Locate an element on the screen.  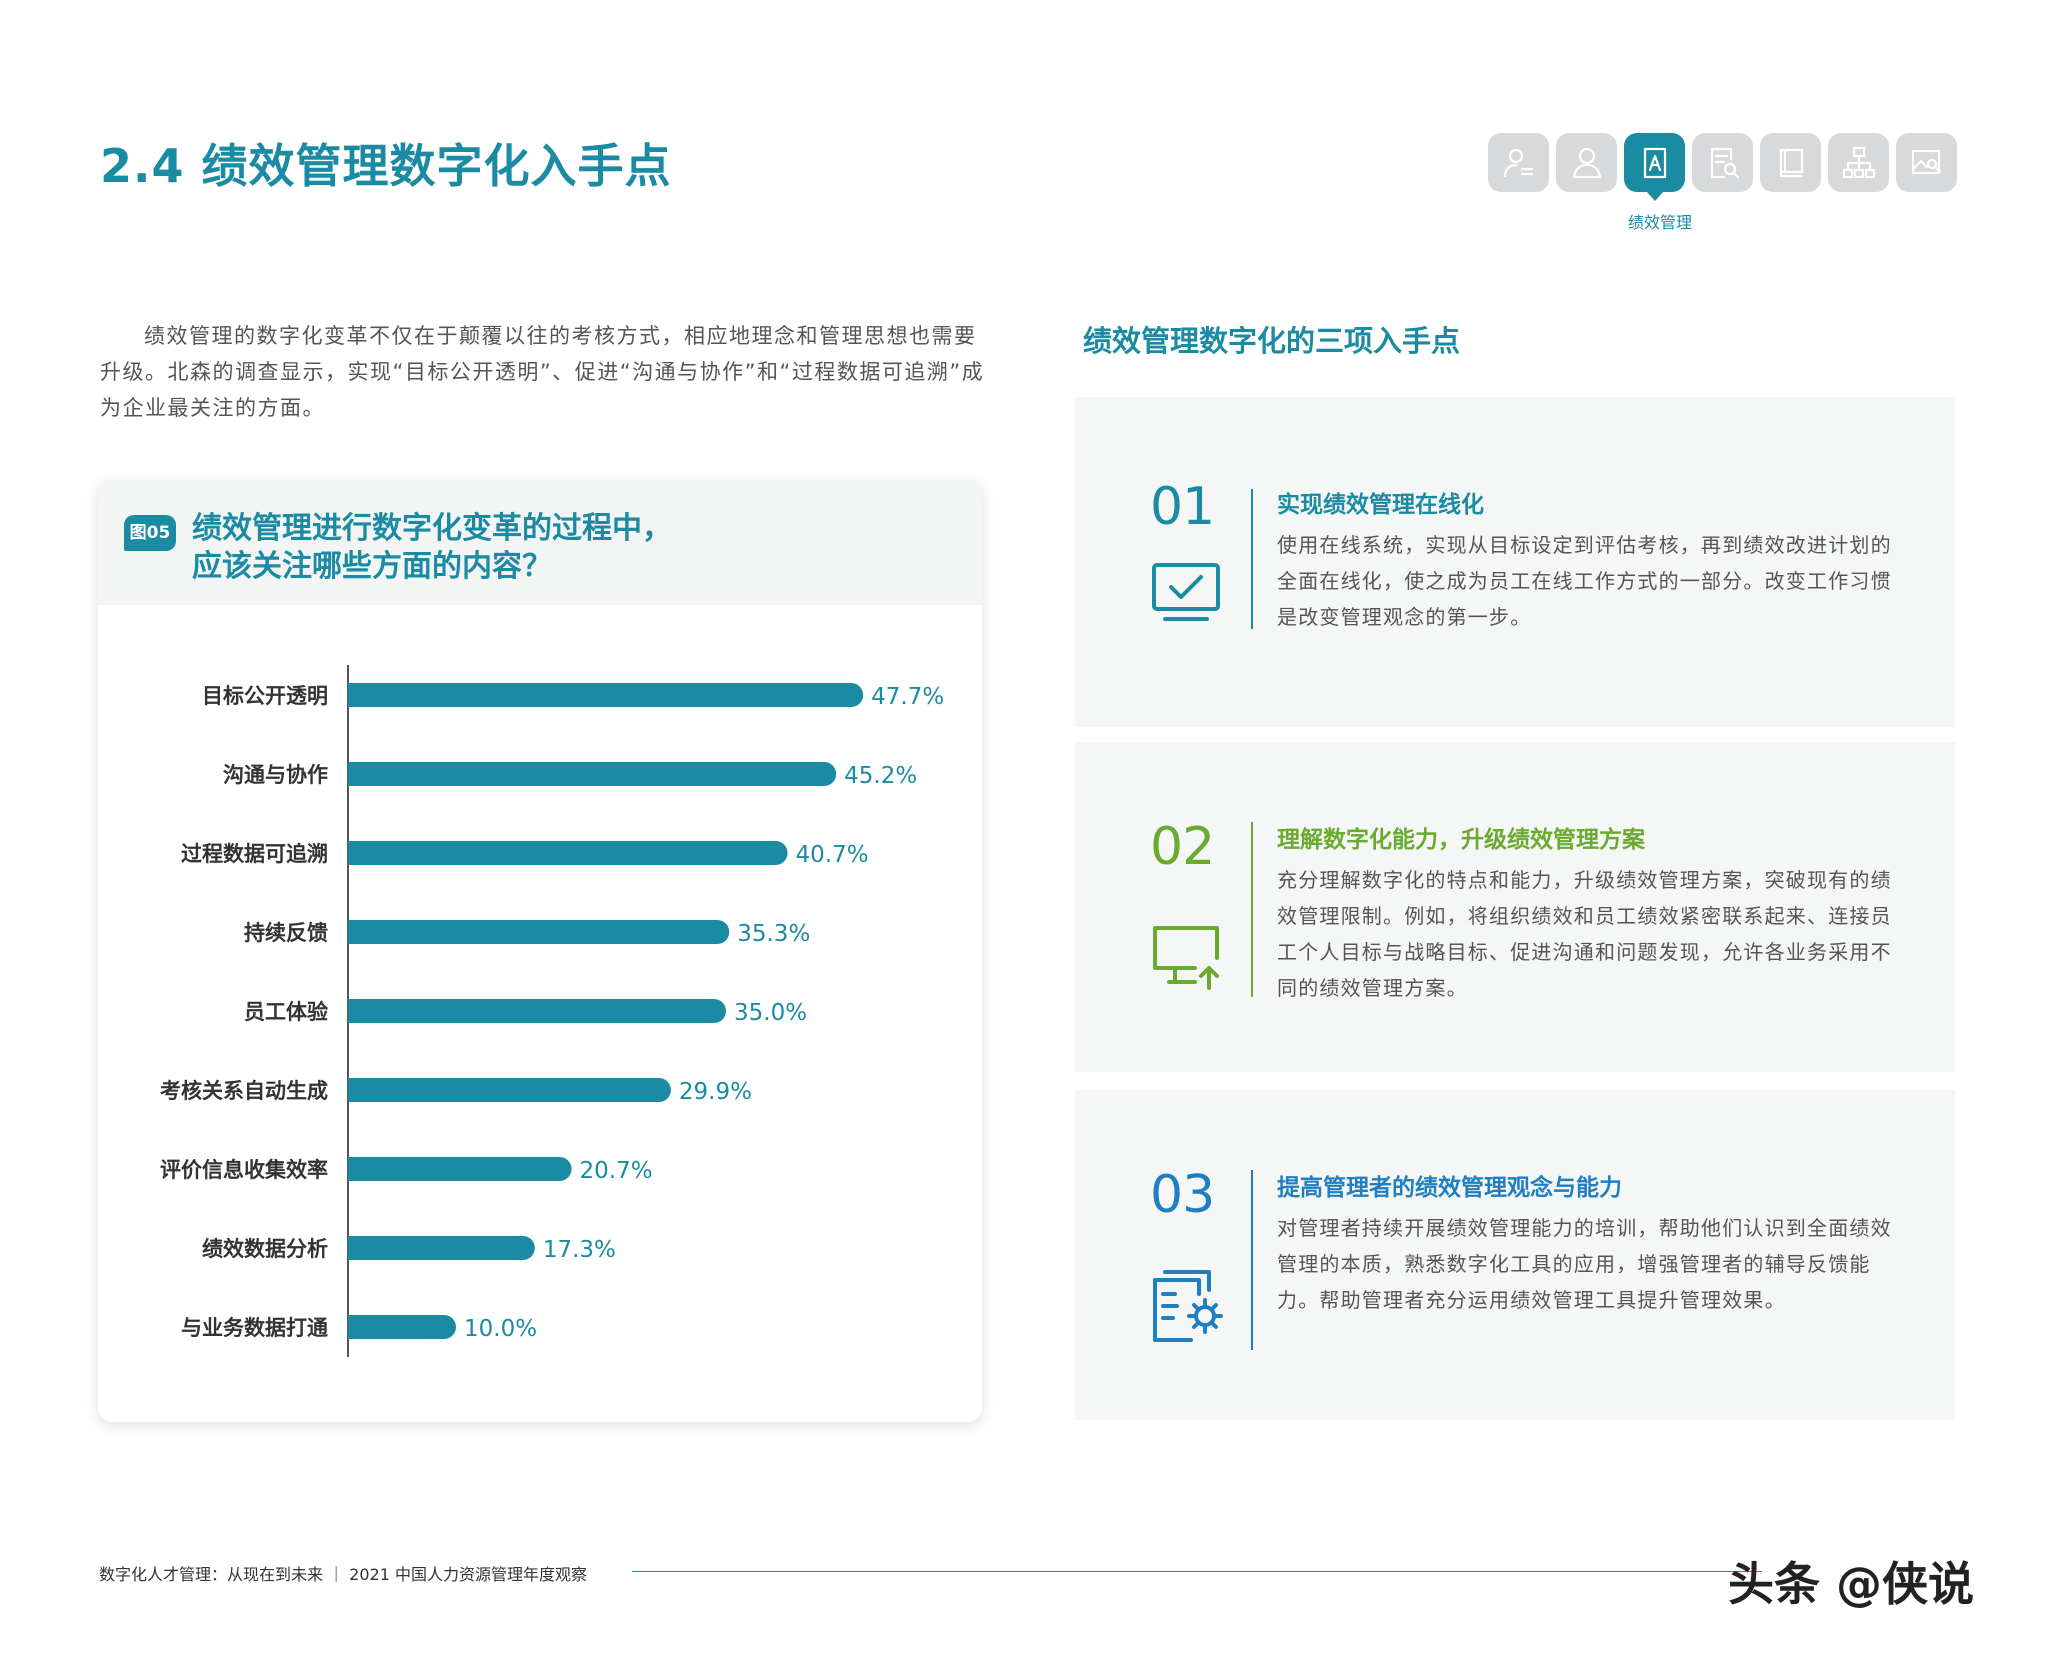
chart-title-line-2: 应该关注哪些方面的内容？ is located at coordinates (372, 566).